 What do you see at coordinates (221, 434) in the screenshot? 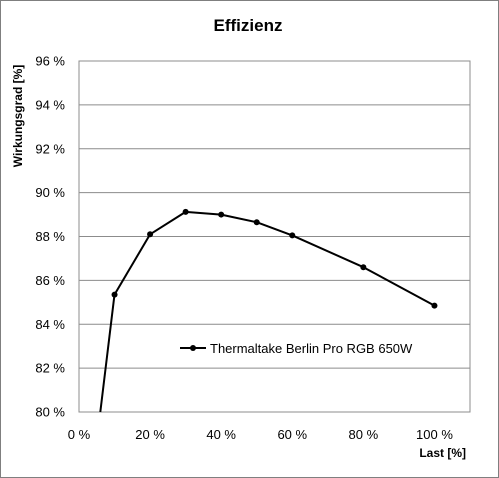
I see `x-tick-label: 40 %` at bounding box center [221, 434].